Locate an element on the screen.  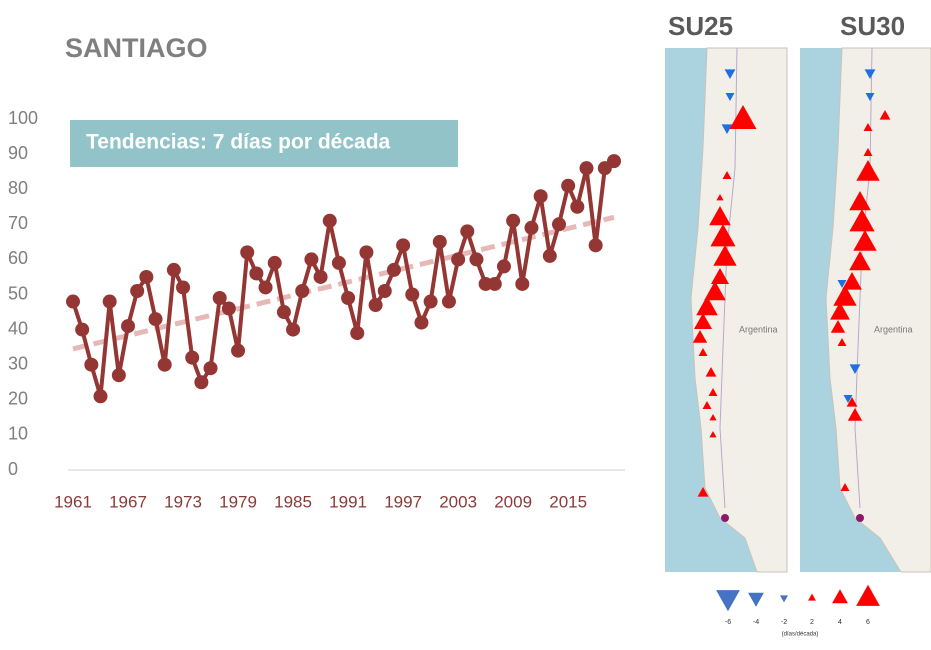
map-label: Argentina is located at coordinates (893, 329).